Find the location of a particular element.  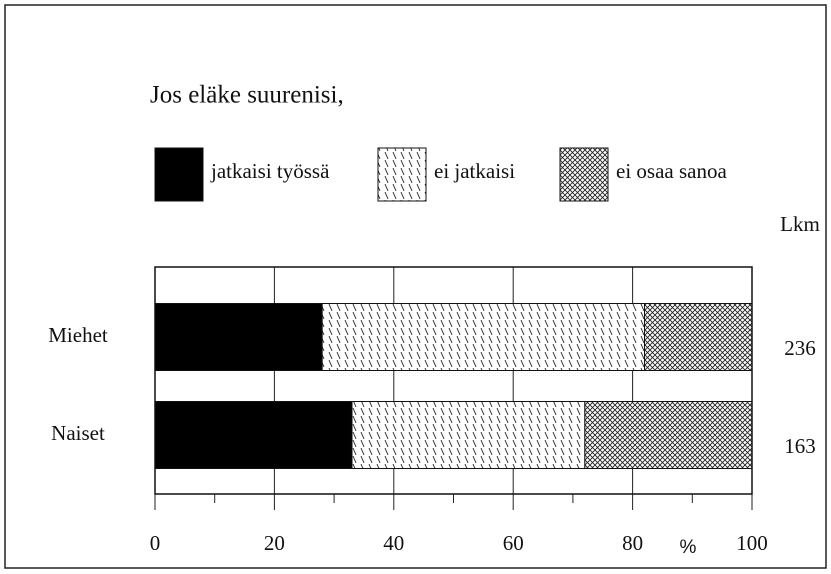

x-tick-label: 0 is located at coordinates (155, 543).